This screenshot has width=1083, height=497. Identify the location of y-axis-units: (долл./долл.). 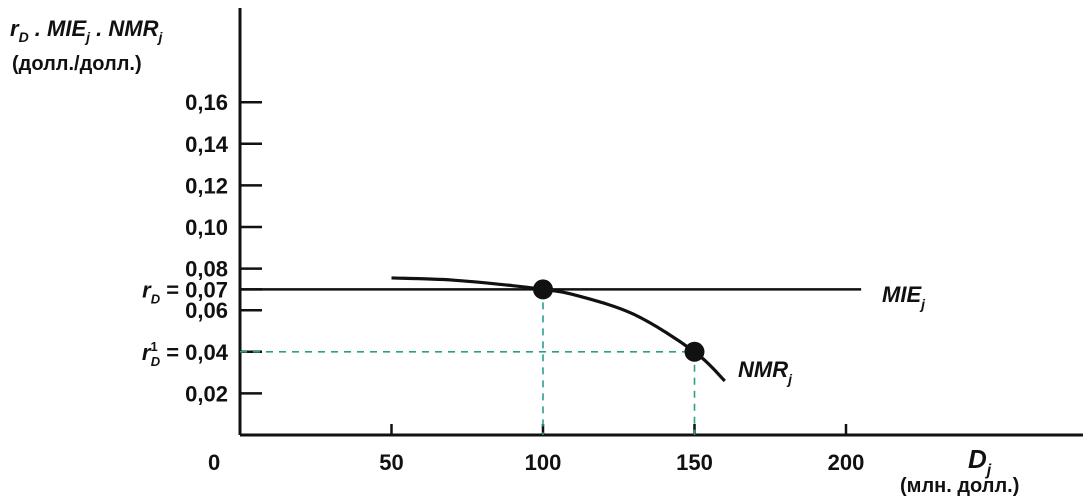
(77, 64).